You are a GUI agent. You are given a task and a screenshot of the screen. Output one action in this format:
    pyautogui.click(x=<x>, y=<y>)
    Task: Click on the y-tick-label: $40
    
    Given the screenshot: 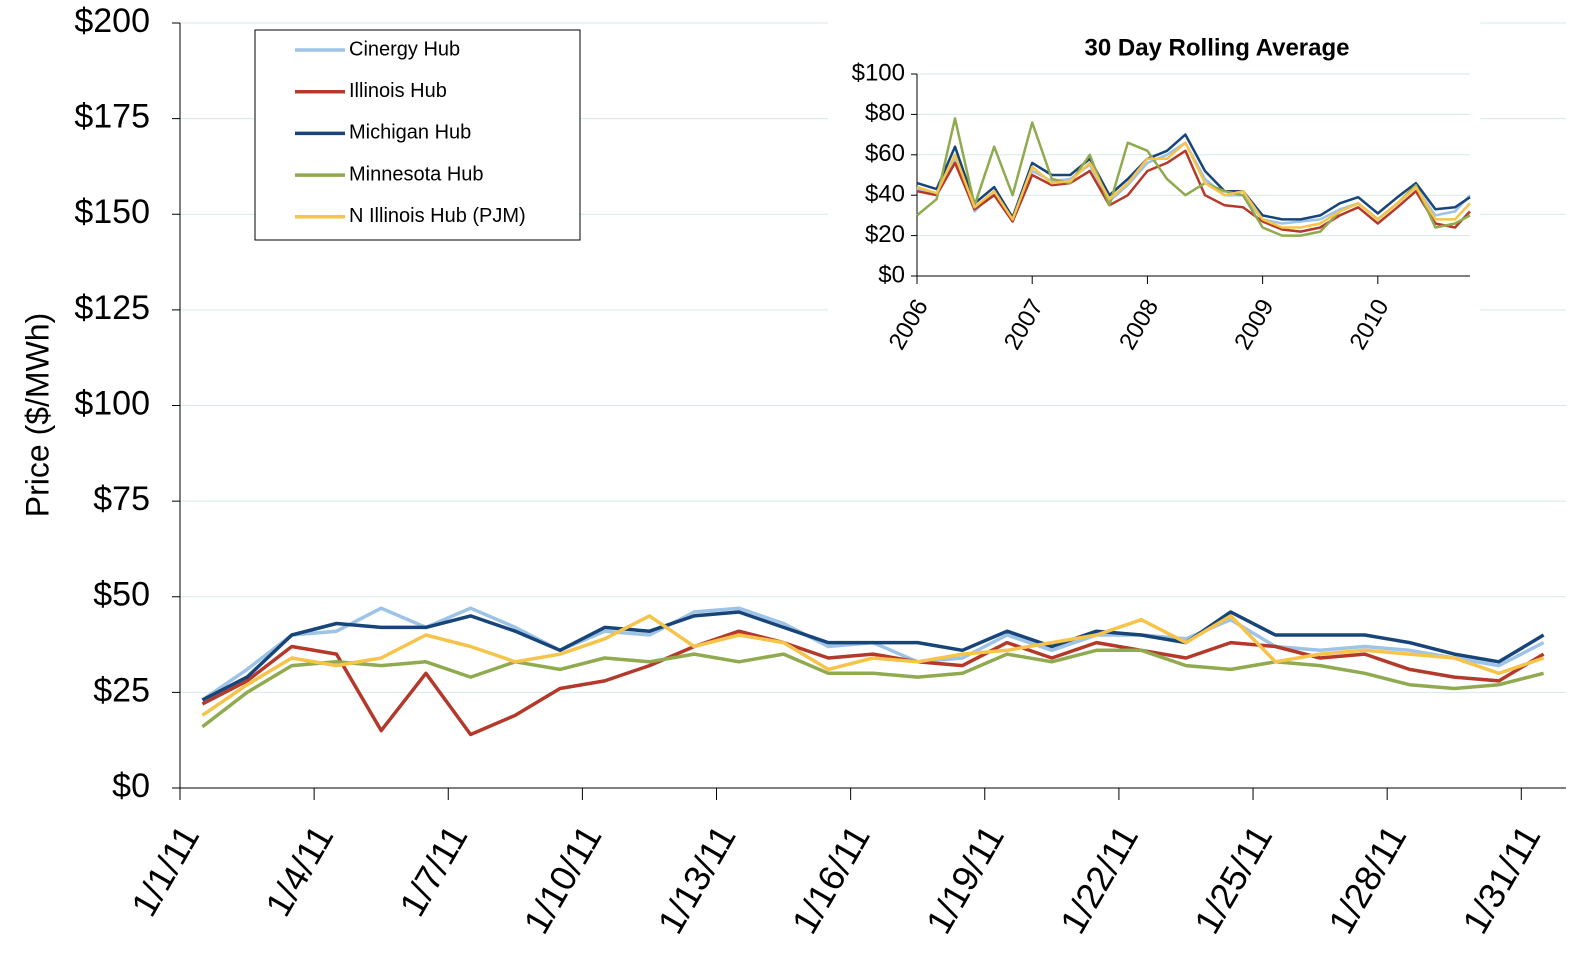 What is the action you would take?
    pyautogui.click(x=885, y=194)
    